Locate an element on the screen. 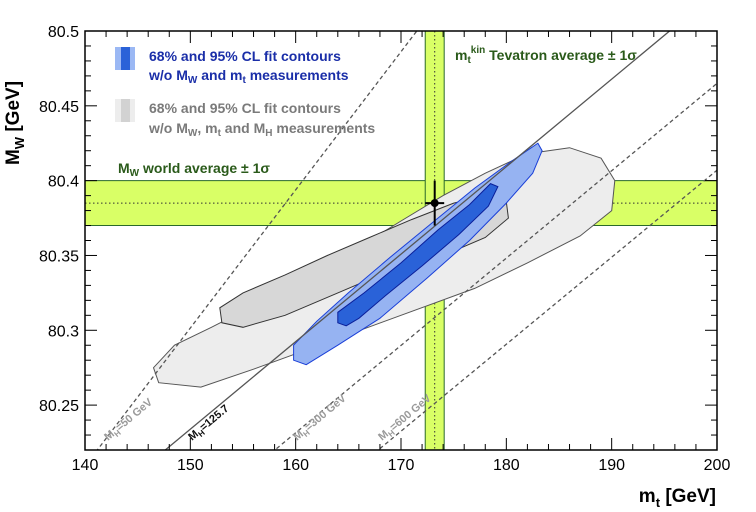 The image size is (756, 512). legend-swatch-blue-dark is located at coordinates (125, 58).